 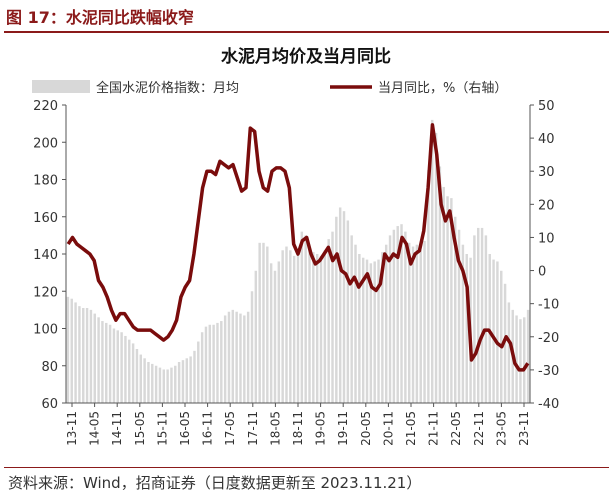 I want to click on x-tick-label: 18-05, so click(x=275, y=428).